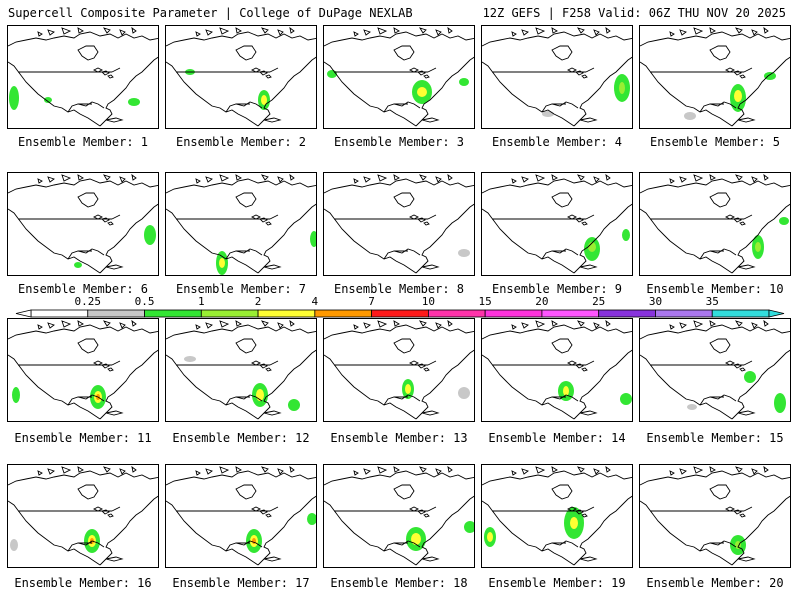 This screenshot has height=600, width=800. Describe the element at coordinates (557, 438) in the screenshot. I see `ensemble-member-label: Ensemble Member: 14` at that location.